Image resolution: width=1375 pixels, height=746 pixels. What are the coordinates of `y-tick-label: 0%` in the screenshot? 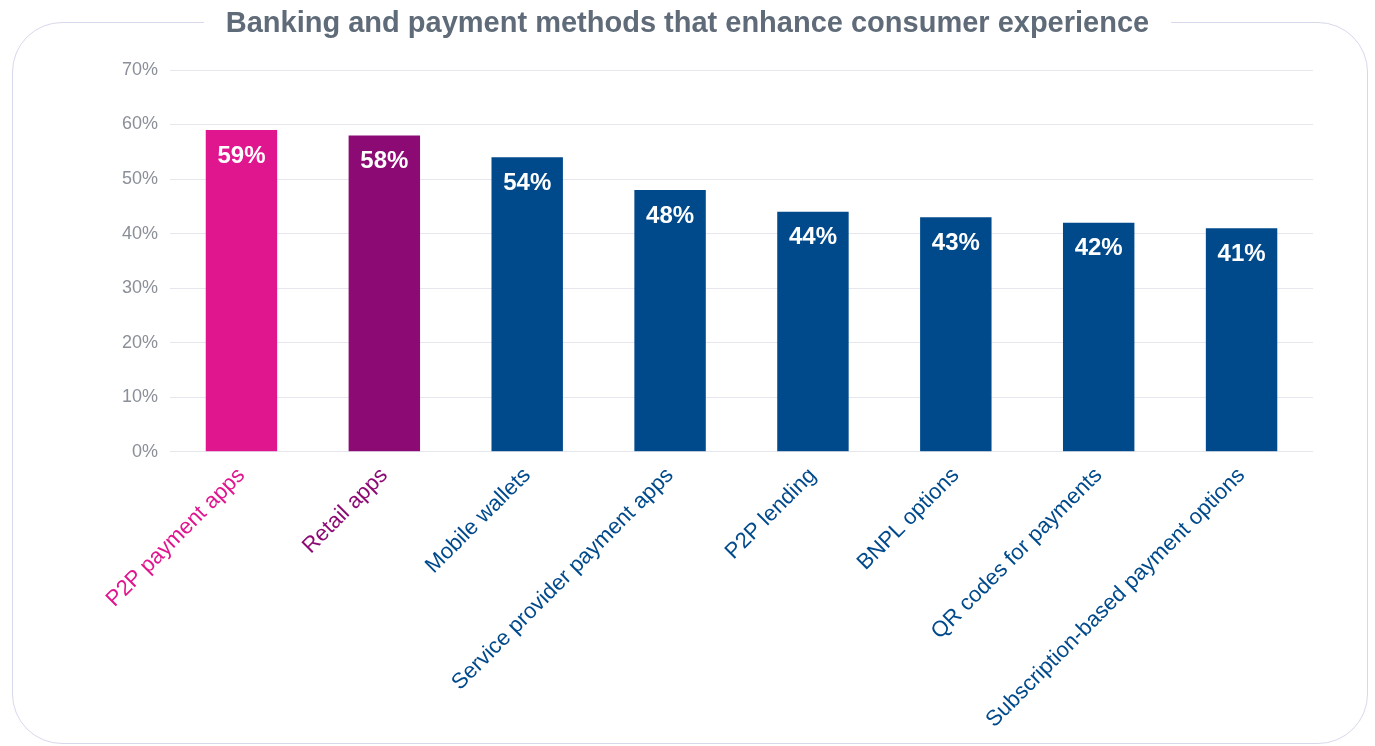 It's located at (145, 450).